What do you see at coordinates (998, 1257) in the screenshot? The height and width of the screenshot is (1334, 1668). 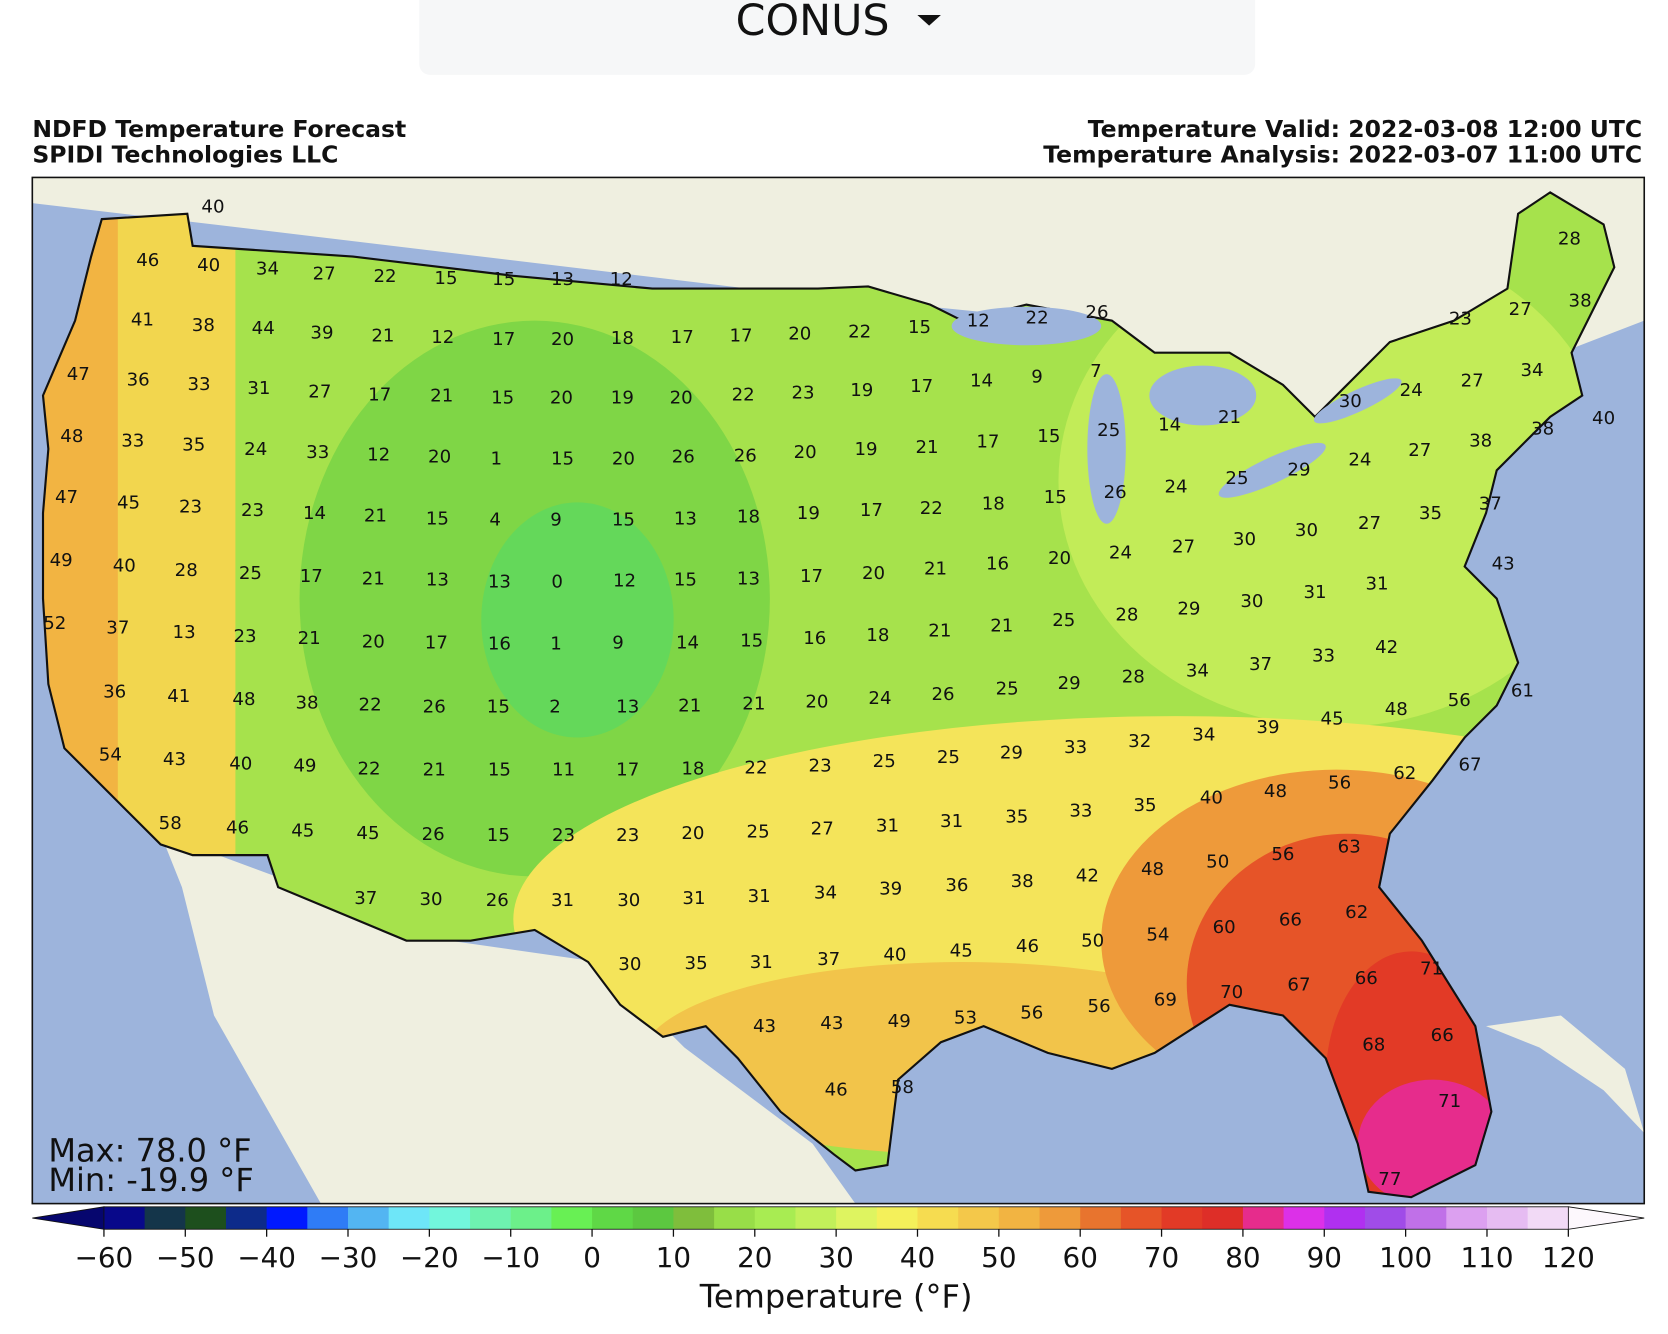 I see `colorbar-tick-label: 50` at bounding box center [998, 1257].